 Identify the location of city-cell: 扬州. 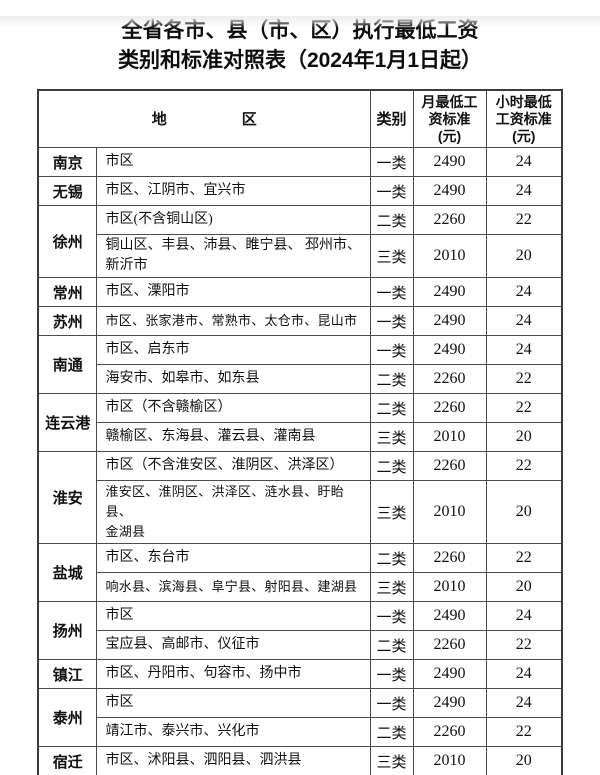
(67, 630).